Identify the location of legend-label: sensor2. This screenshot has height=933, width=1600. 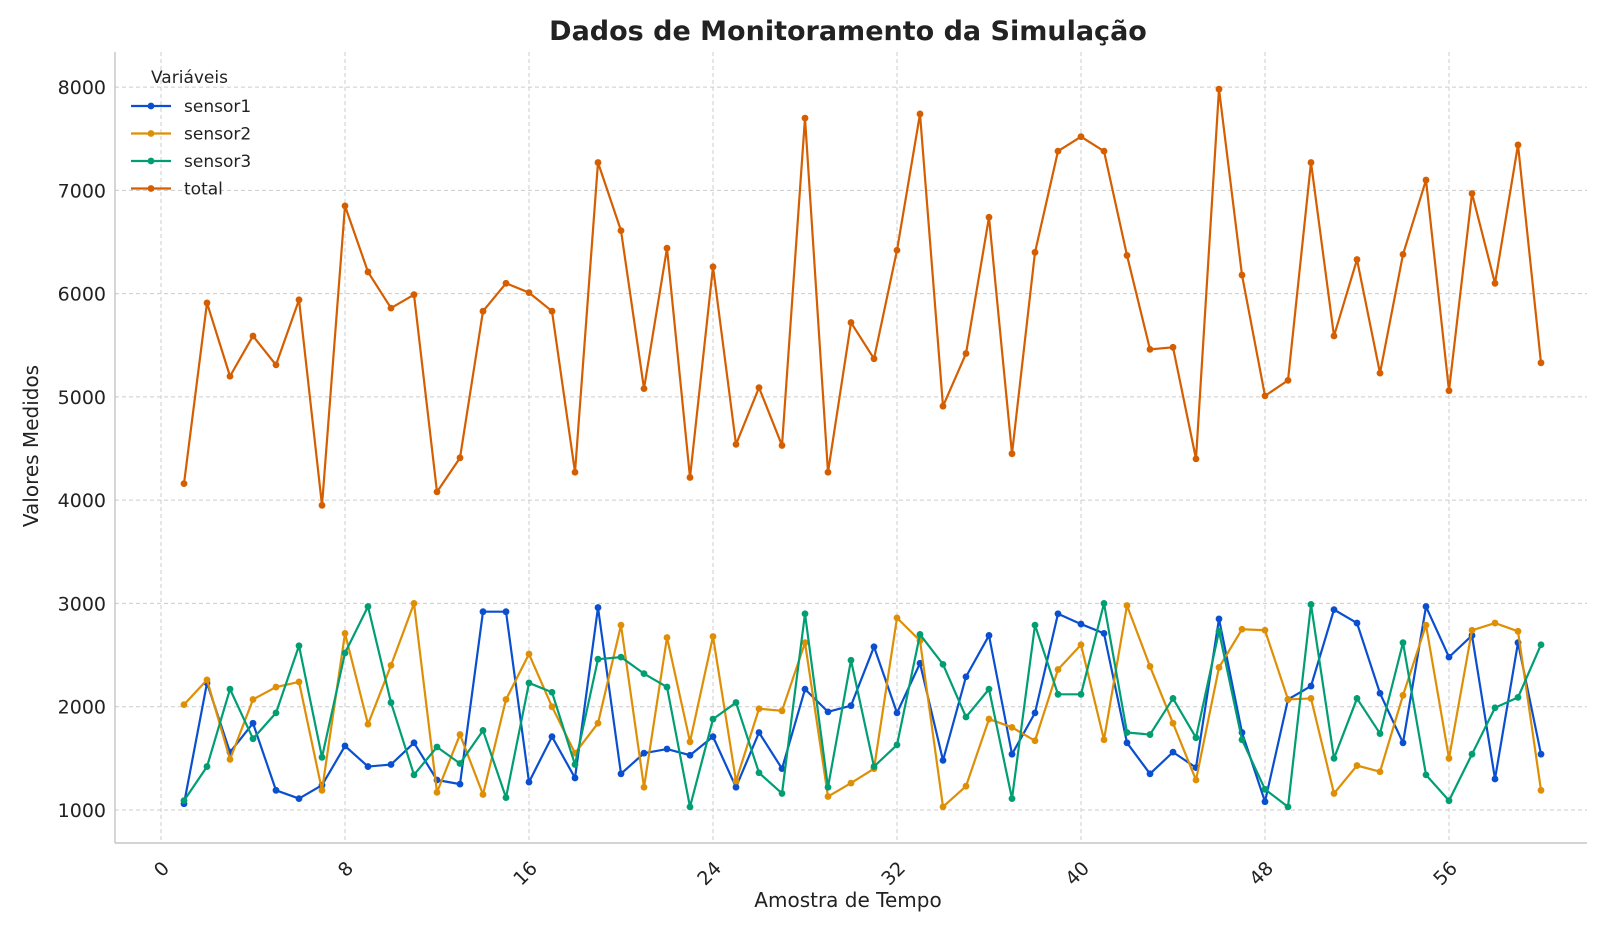
(217, 135).